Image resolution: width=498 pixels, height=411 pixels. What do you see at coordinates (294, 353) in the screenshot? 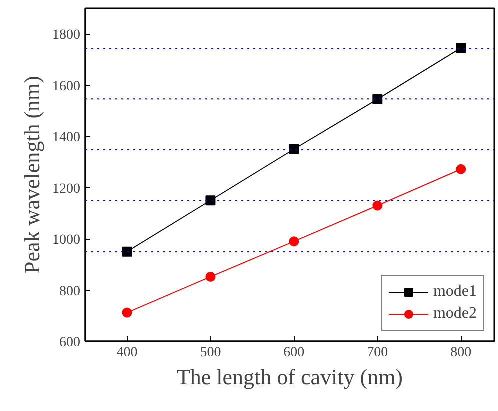
I see `x-tick-label: 600` at bounding box center [294, 353].